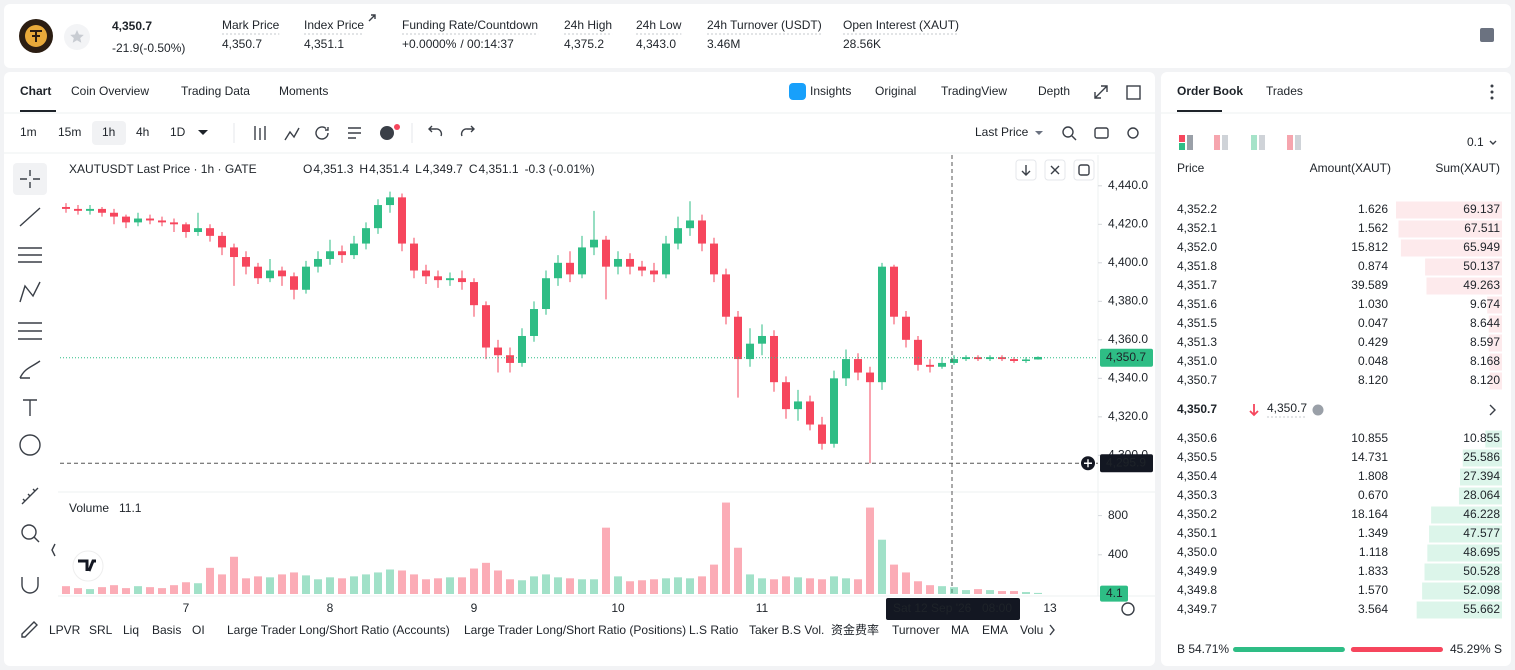 This screenshot has height=670, width=1515. Describe the element at coordinates (435, 131) in the screenshot. I see `undo-icon` at that location.